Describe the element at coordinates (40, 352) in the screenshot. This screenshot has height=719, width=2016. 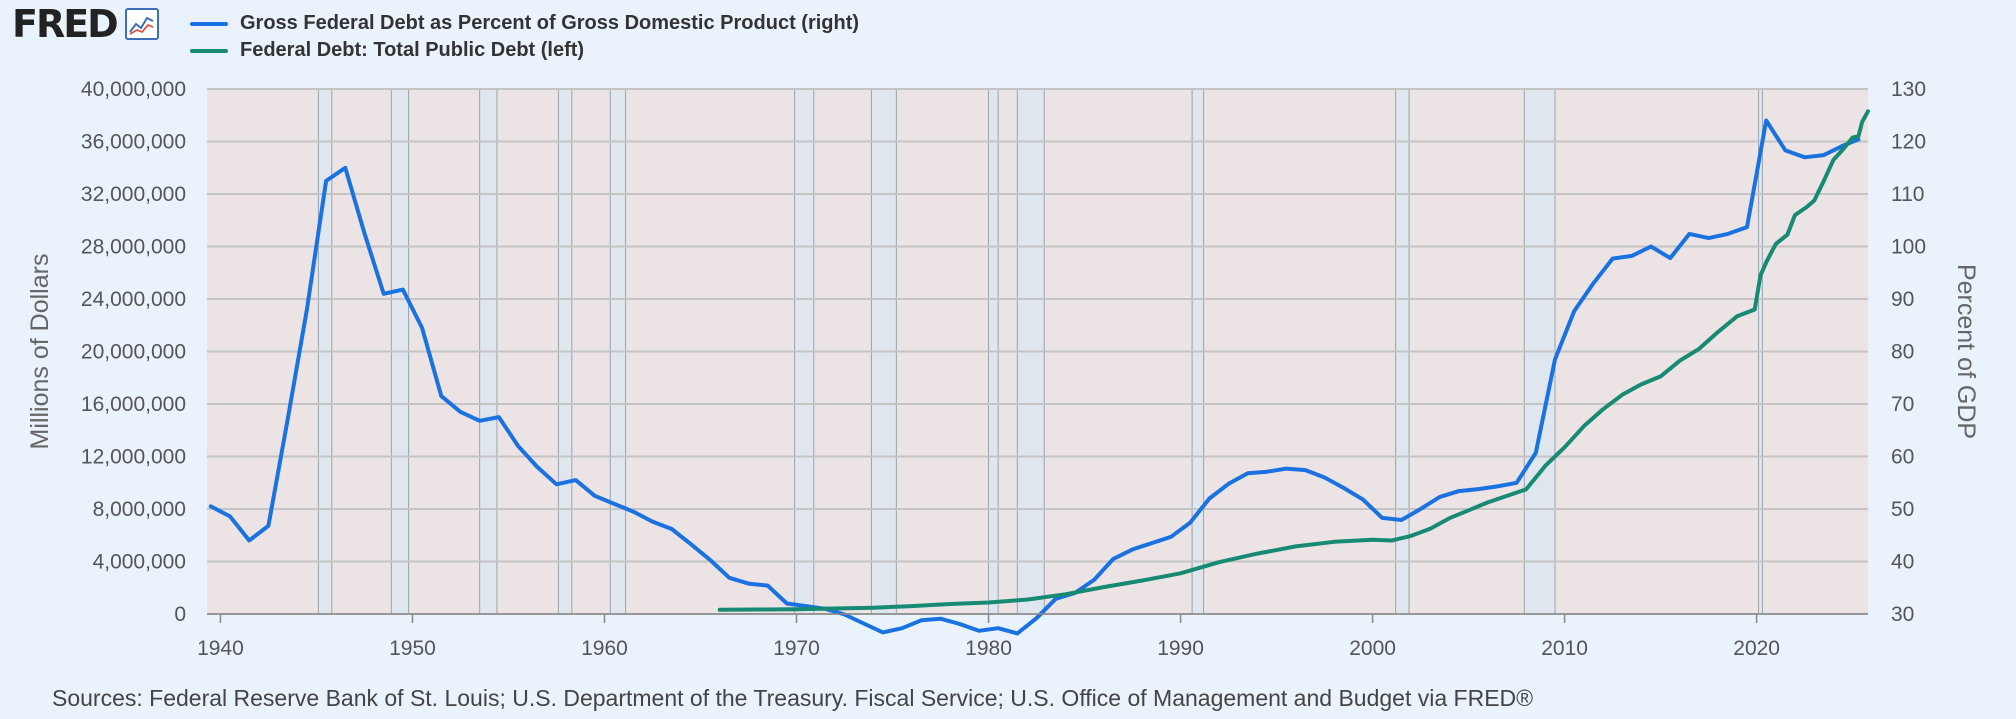
I see `y-axis-title: Millions of Dollars` at that location.